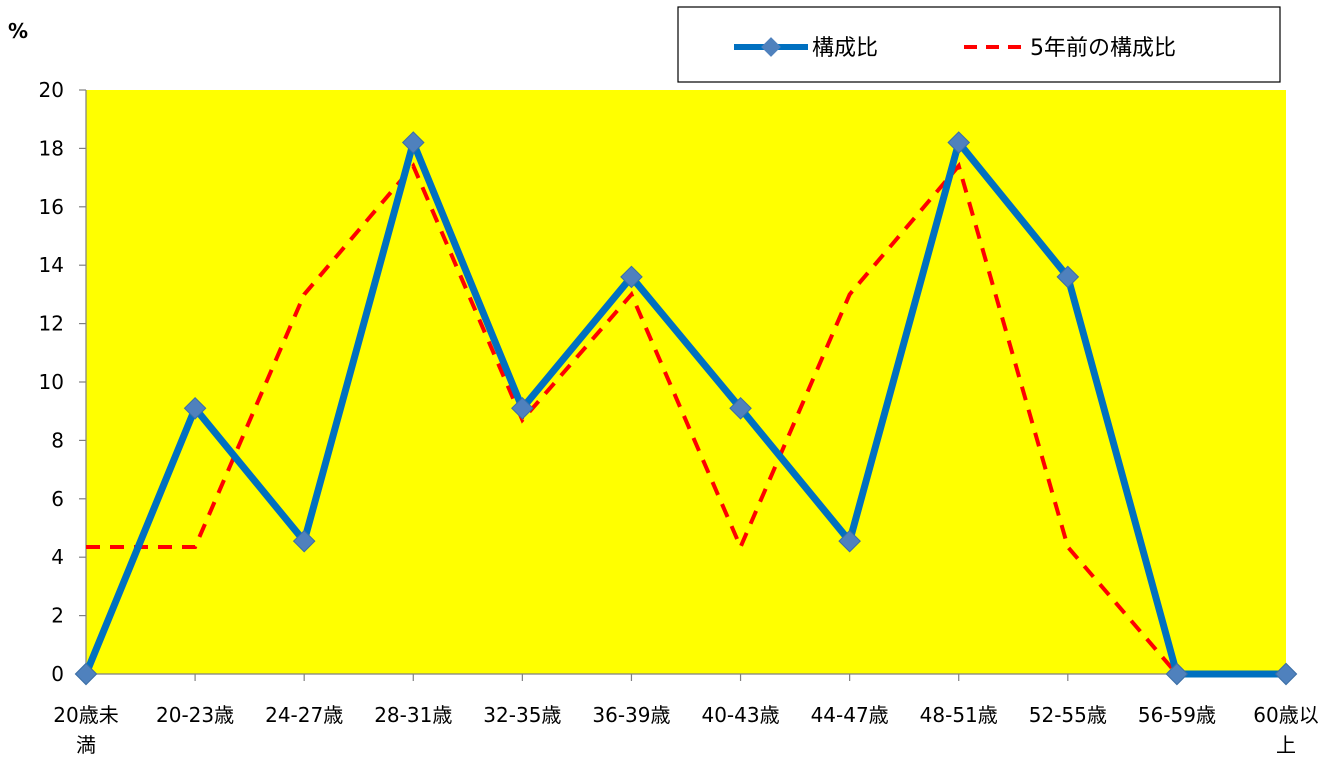  I want to click on y-axis-unit-label: %, so click(18, 31).